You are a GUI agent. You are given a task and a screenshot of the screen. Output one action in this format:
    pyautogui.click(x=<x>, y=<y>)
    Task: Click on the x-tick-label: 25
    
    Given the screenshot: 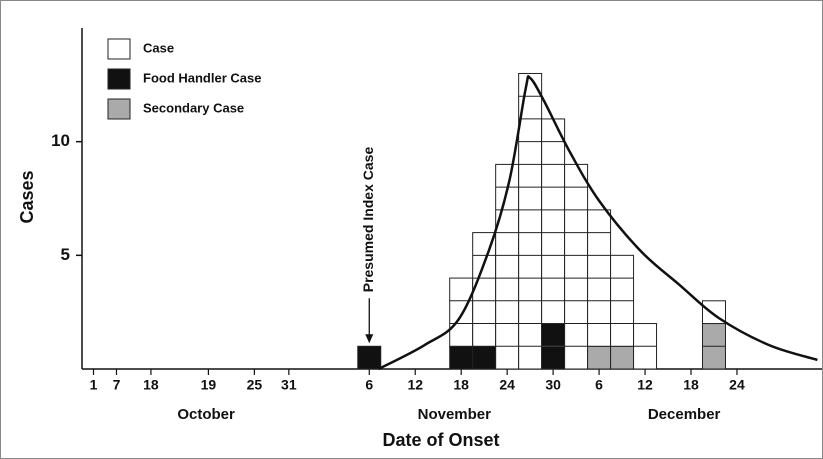 What is the action you would take?
    pyautogui.click(x=255, y=385)
    